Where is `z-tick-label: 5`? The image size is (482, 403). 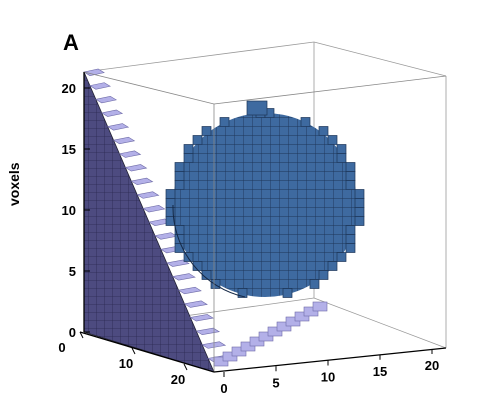
z-tick-label: 5 is located at coordinates (72, 271).